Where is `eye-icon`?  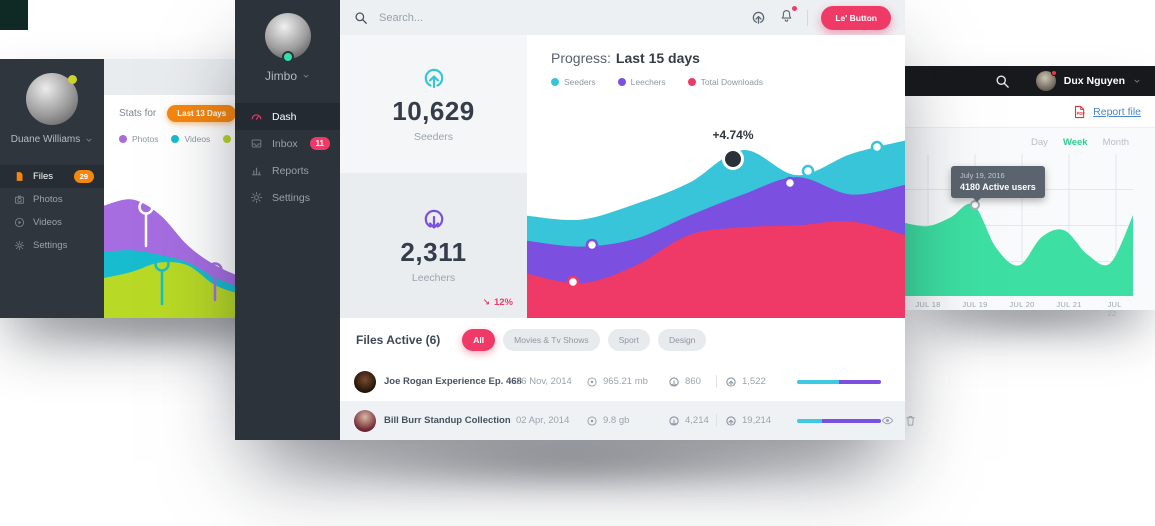 eye-icon is located at coordinates (887, 420).